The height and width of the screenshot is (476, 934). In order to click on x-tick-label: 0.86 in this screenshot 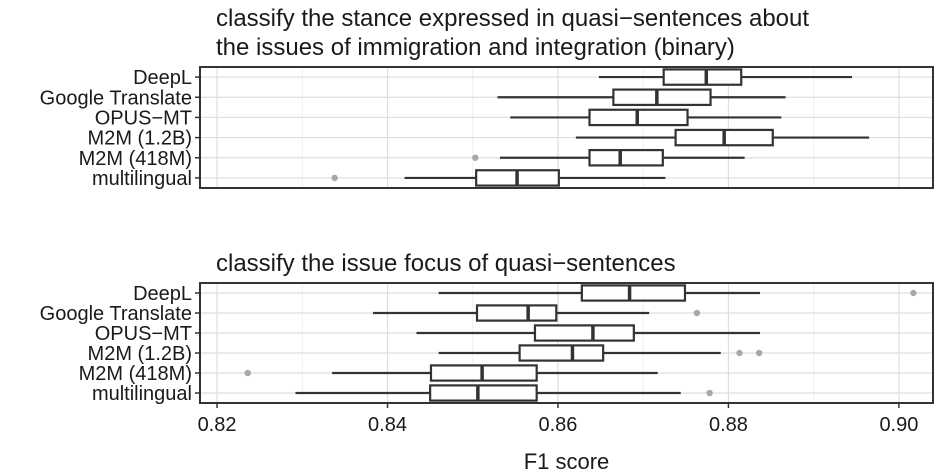, I will do `click(558, 425)`.